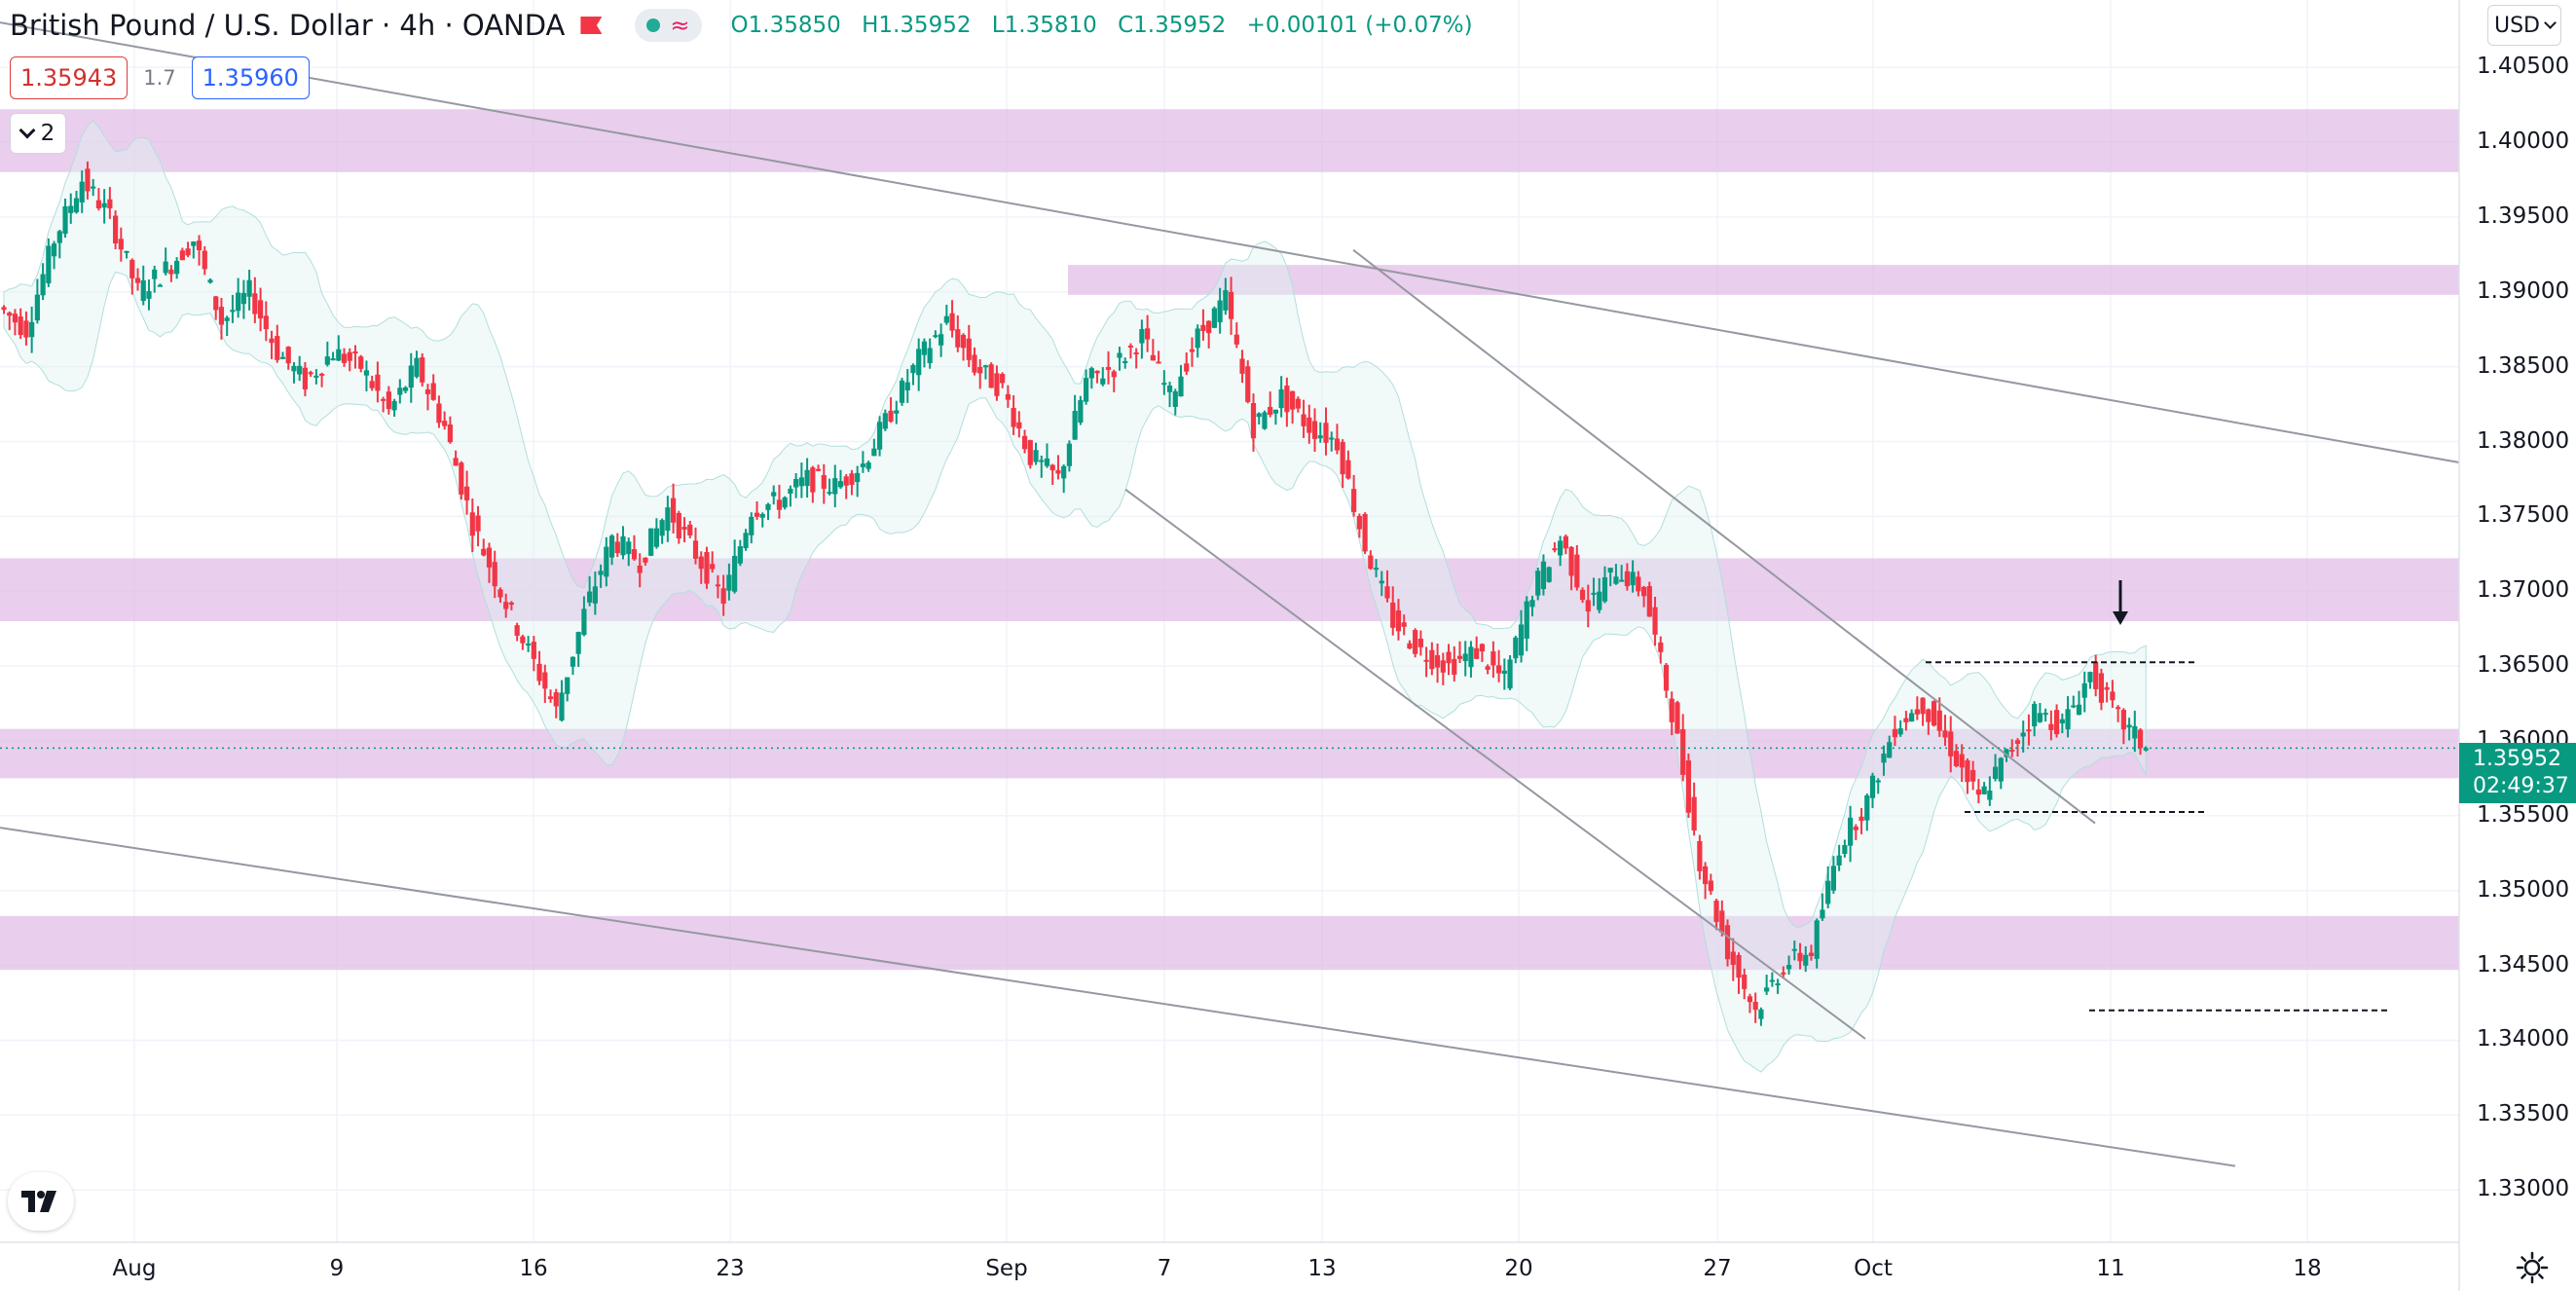  Describe the element at coordinates (668, 25) in the screenshot. I see `indicator-status-pill: ≈` at that location.